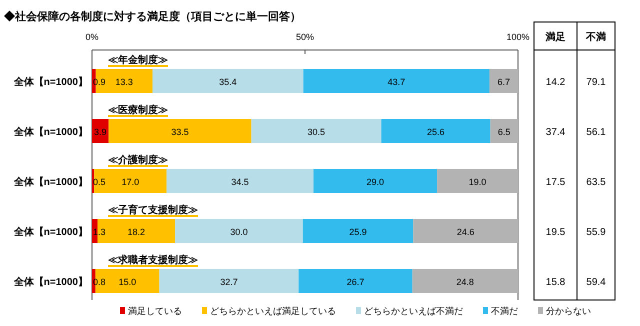 Image resolution: width=640 pixels, height=326 pixels. What do you see at coordinates (556, 82) in the screenshot?
I see `text: 14.2` at bounding box center [556, 82].